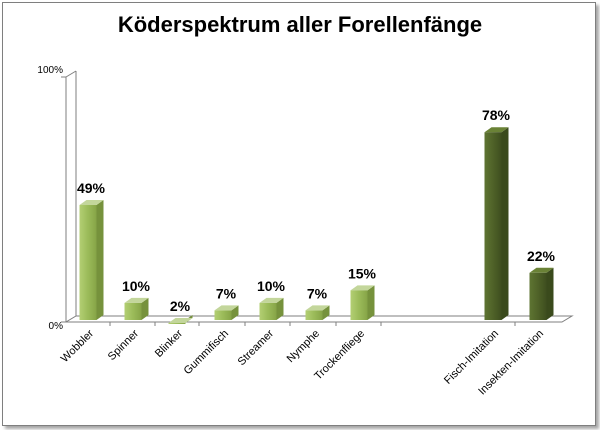 This screenshot has height=430, width=600. I want to click on data-label: 2%, so click(180, 306).